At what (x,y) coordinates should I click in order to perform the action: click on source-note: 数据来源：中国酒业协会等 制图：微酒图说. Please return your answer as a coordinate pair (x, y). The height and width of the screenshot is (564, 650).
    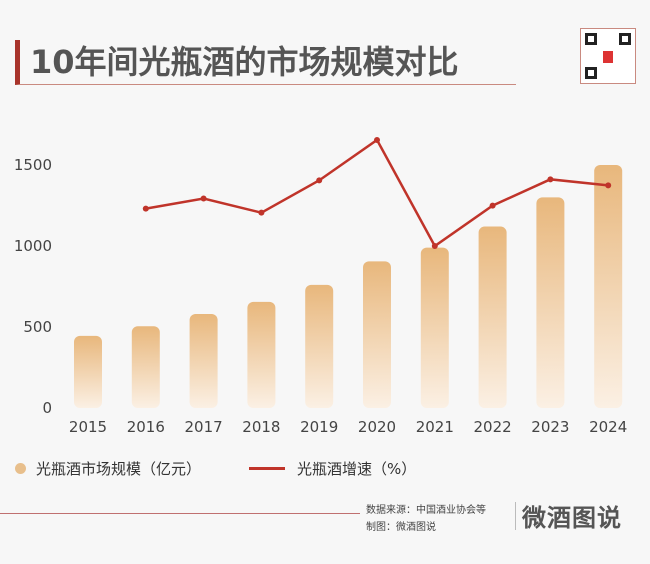
    Looking at the image, I should click on (426, 519).